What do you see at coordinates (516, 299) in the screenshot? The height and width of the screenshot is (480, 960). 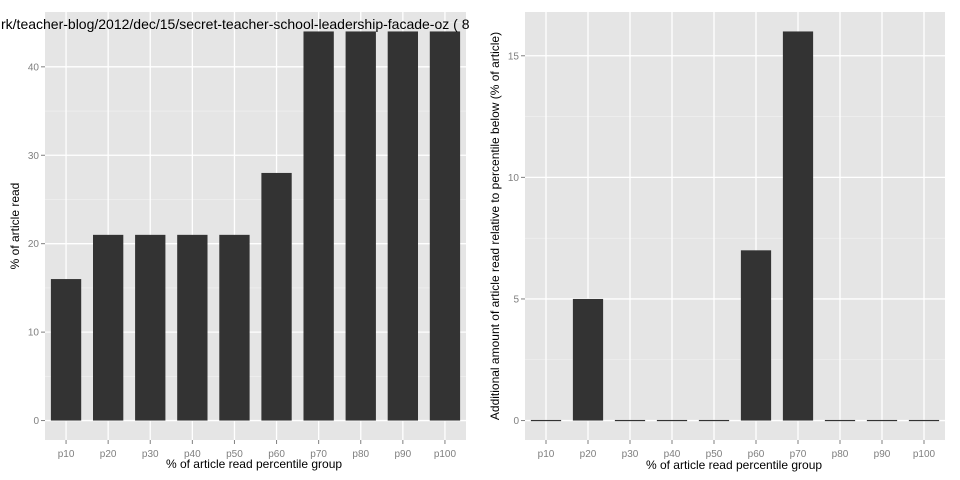 I see `y-tick-label: 5` at bounding box center [516, 299].